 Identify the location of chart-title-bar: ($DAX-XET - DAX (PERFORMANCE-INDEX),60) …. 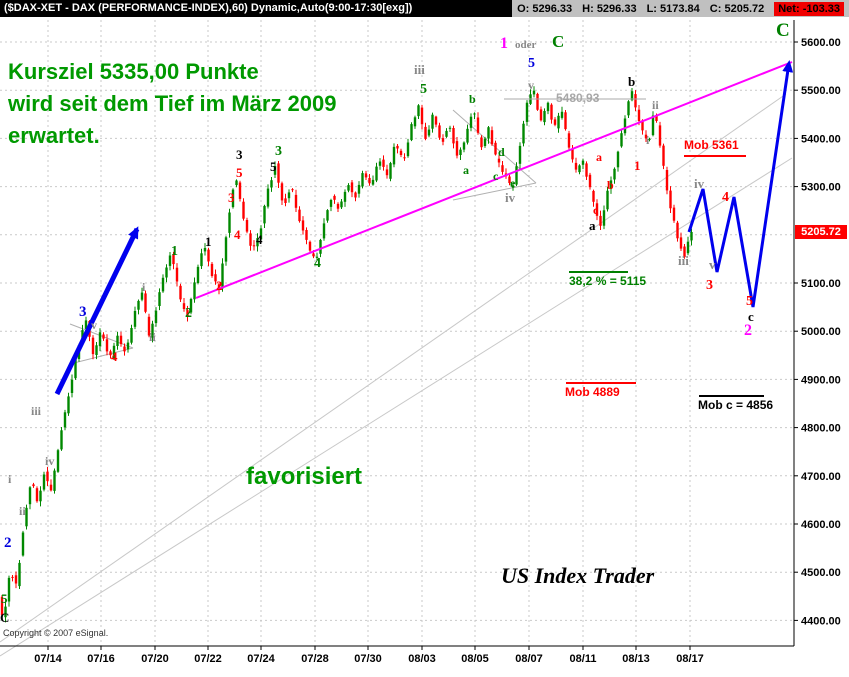
(424, 8).